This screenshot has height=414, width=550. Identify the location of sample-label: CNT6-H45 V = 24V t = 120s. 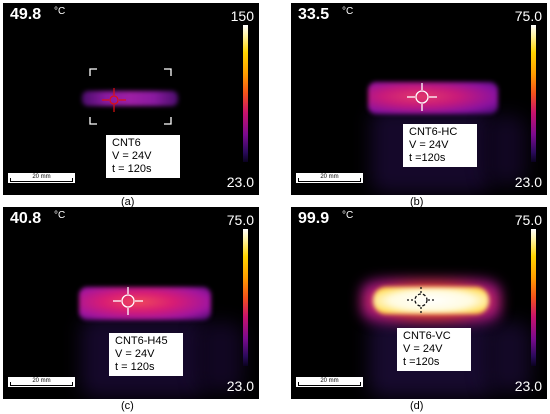
(146, 354).